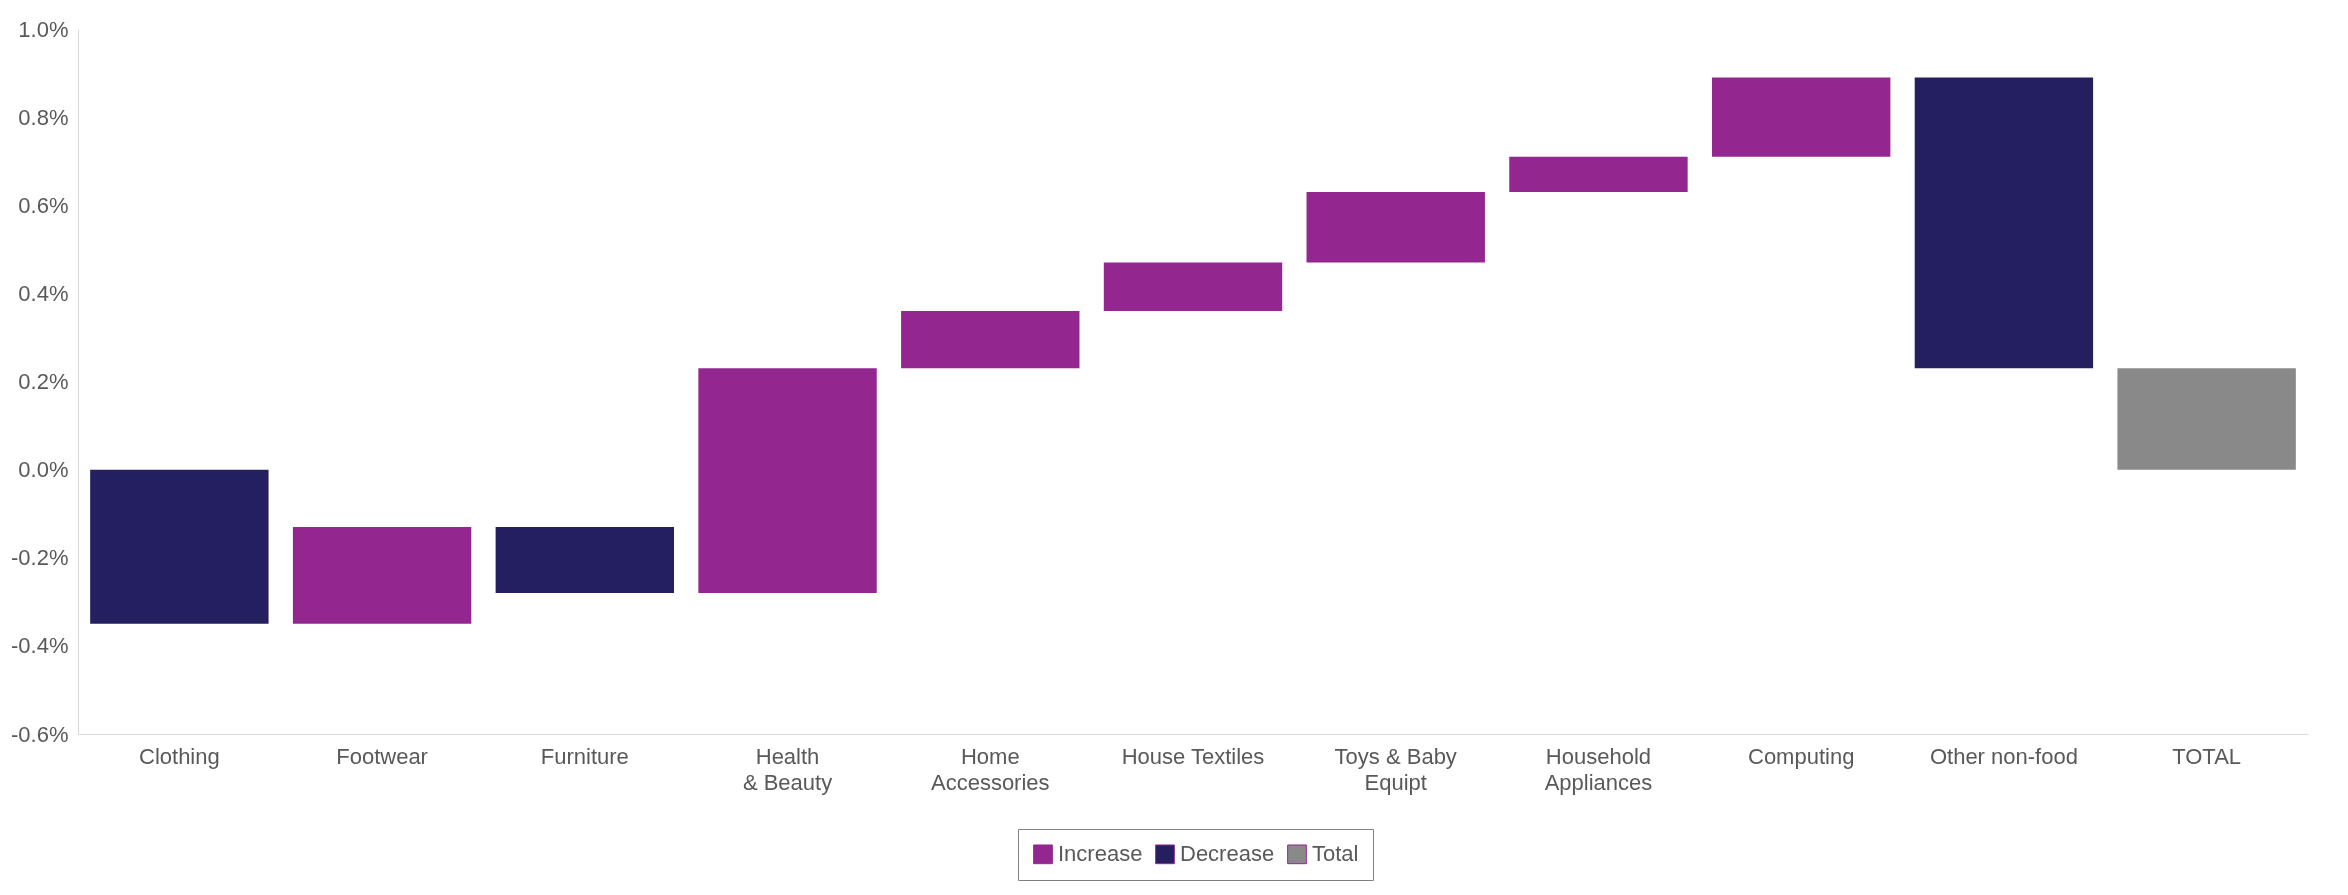  What do you see at coordinates (40, 646) in the screenshot?
I see `y-tick-label: -0.4%` at bounding box center [40, 646].